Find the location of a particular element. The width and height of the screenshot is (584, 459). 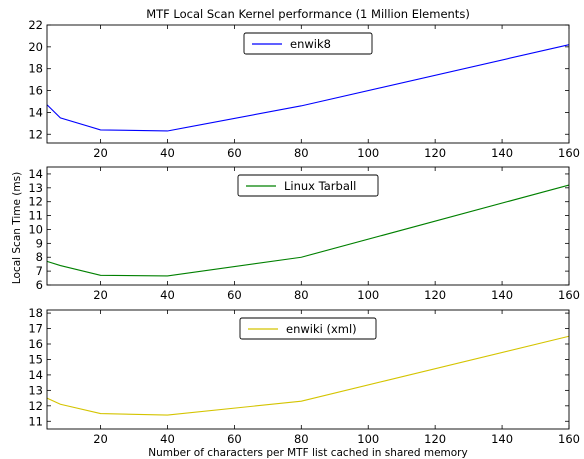

legend-label: Linux Tarball is located at coordinates (320, 186).